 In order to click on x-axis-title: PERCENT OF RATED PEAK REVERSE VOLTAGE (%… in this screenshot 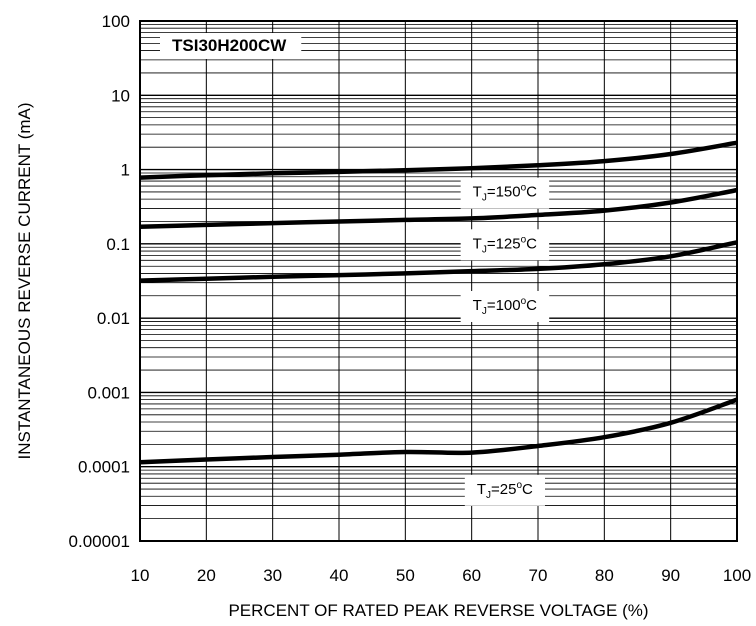, I will do `click(438, 610)`.